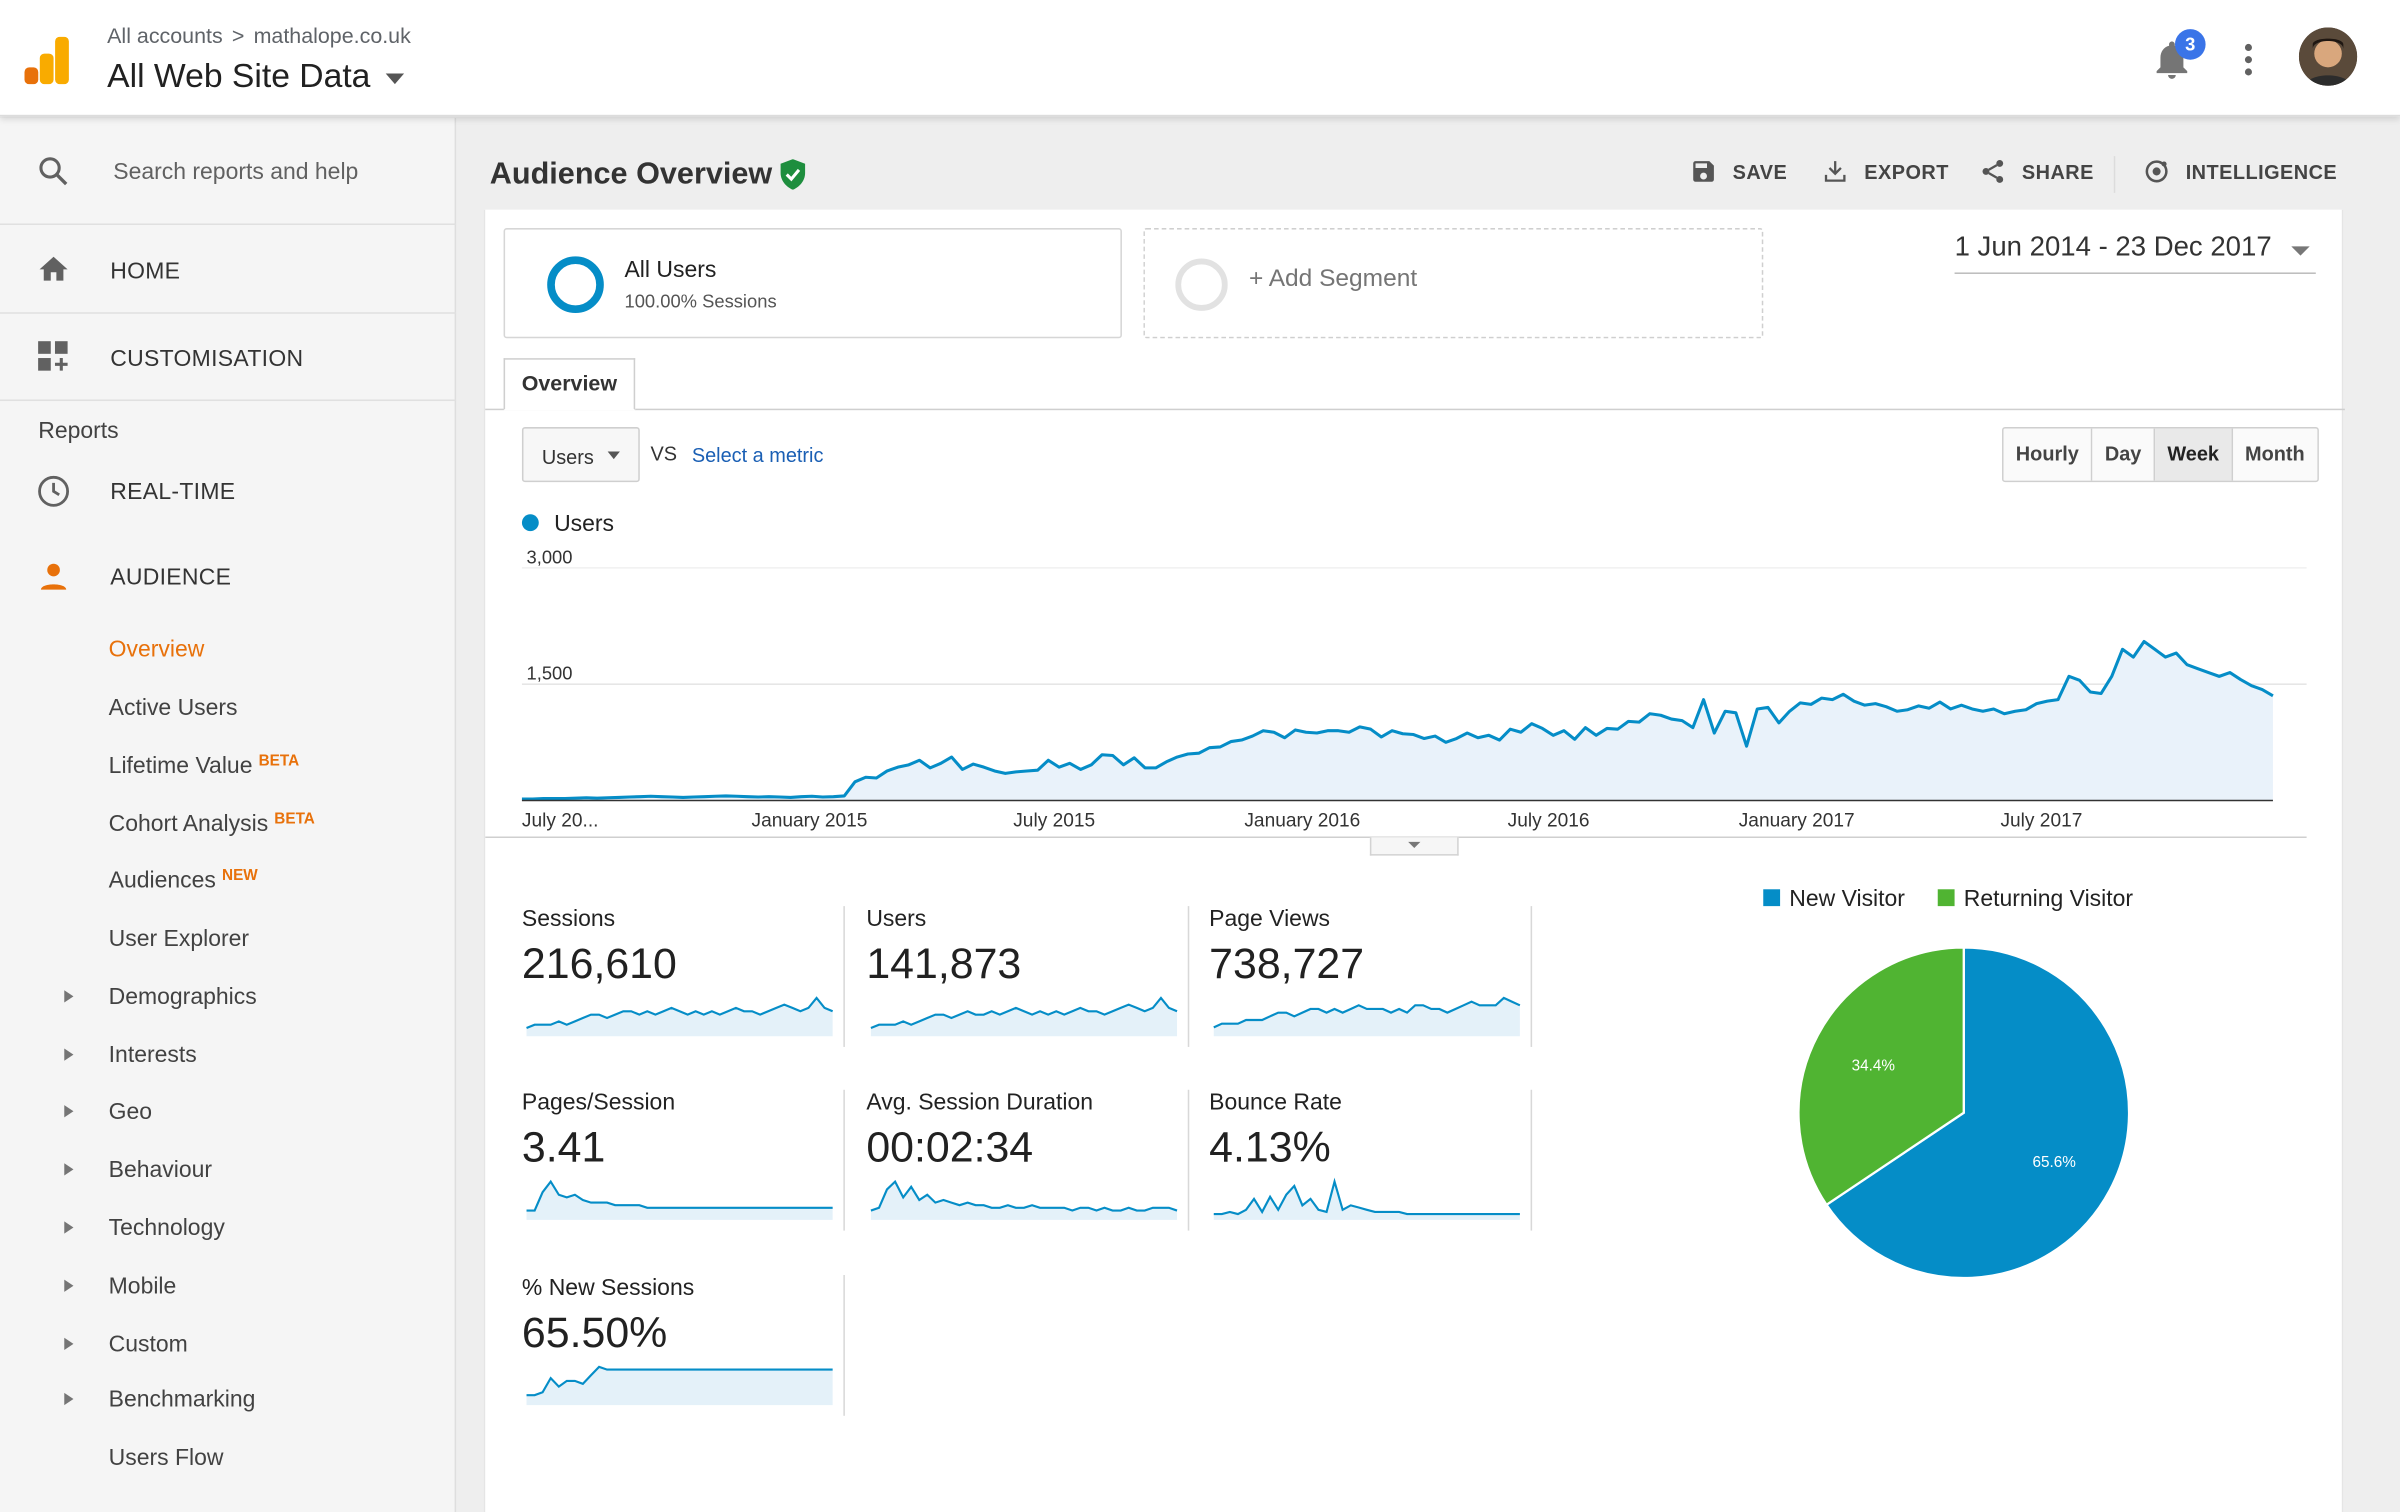 The image size is (2400, 1512). What do you see at coordinates (143, 1286) in the screenshot?
I see `sidebar-item-mobile: Mobile` at bounding box center [143, 1286].